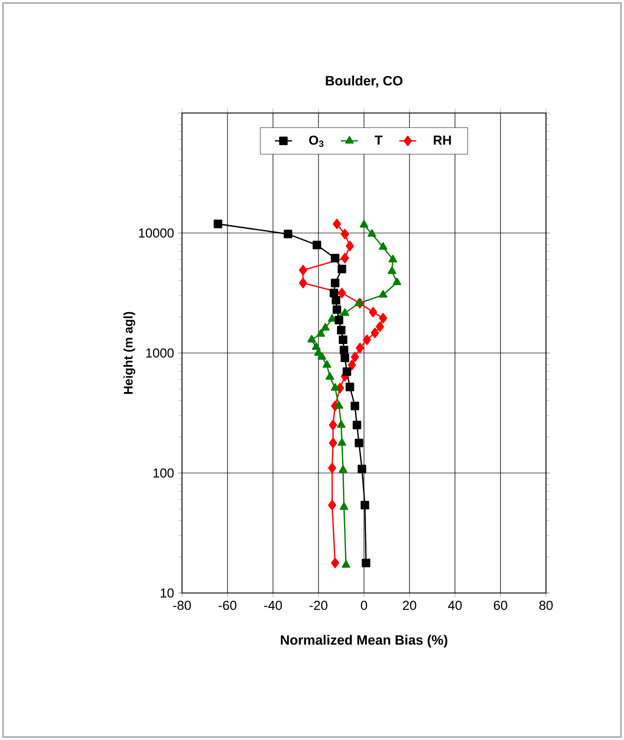 The height and width of the screenshot is (740, 624). I want to click on x-tick-label: -80, so click(182, 605).